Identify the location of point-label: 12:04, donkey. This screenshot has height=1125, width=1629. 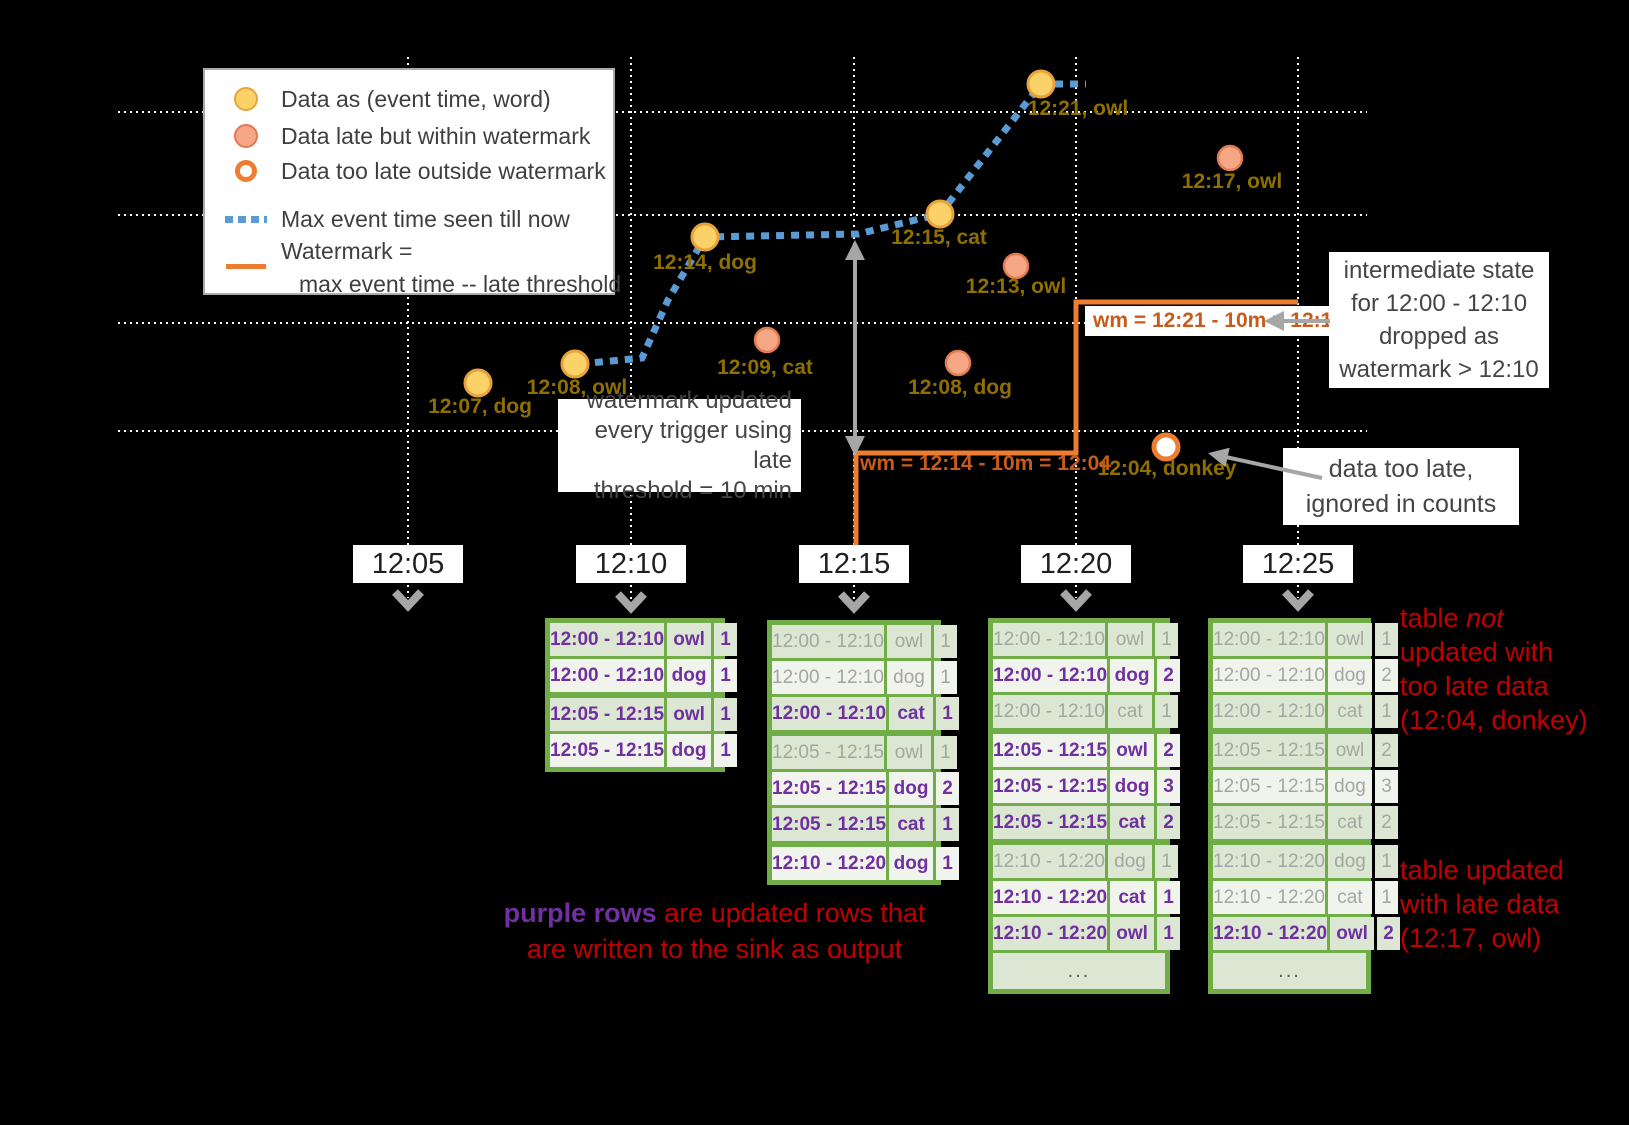
(1167, 468).